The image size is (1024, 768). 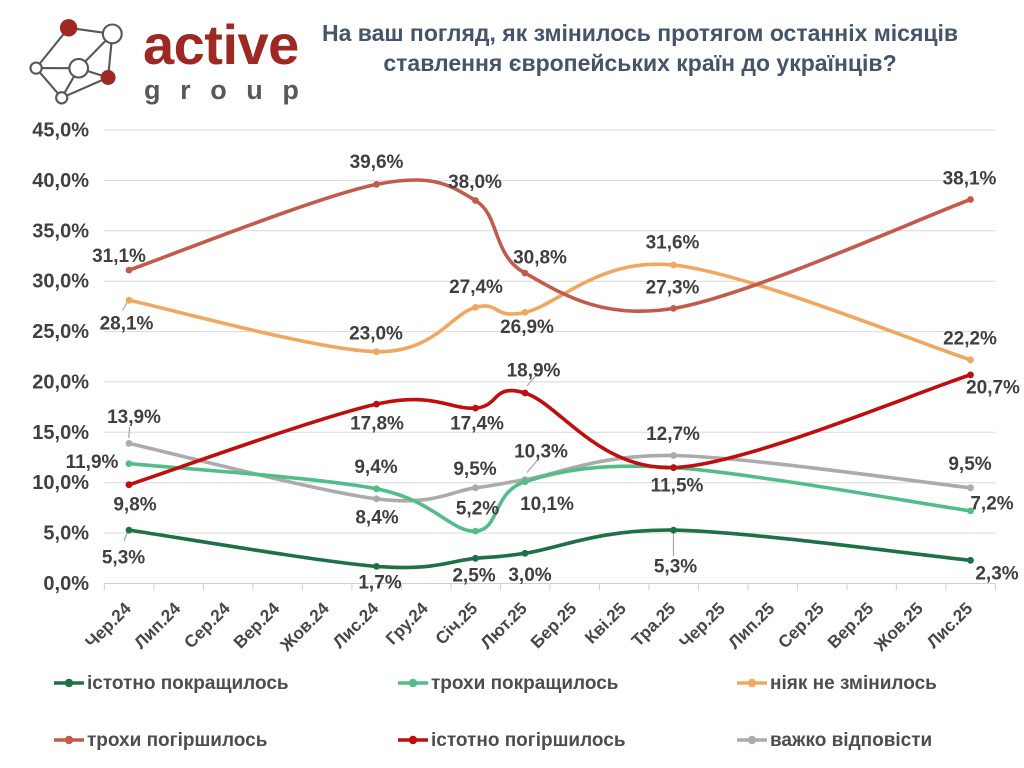 I want to click on svg-text: трохи погіршилось, so click(x=177, y=740).